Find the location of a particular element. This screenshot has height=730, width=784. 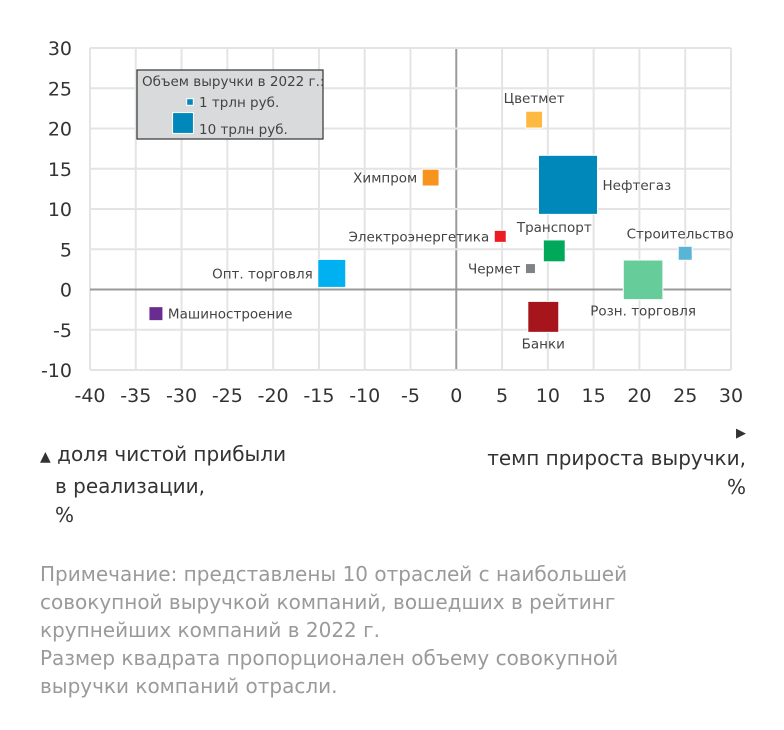

y-axis-title-text: в реализации, is located at coordinates (130, 486).